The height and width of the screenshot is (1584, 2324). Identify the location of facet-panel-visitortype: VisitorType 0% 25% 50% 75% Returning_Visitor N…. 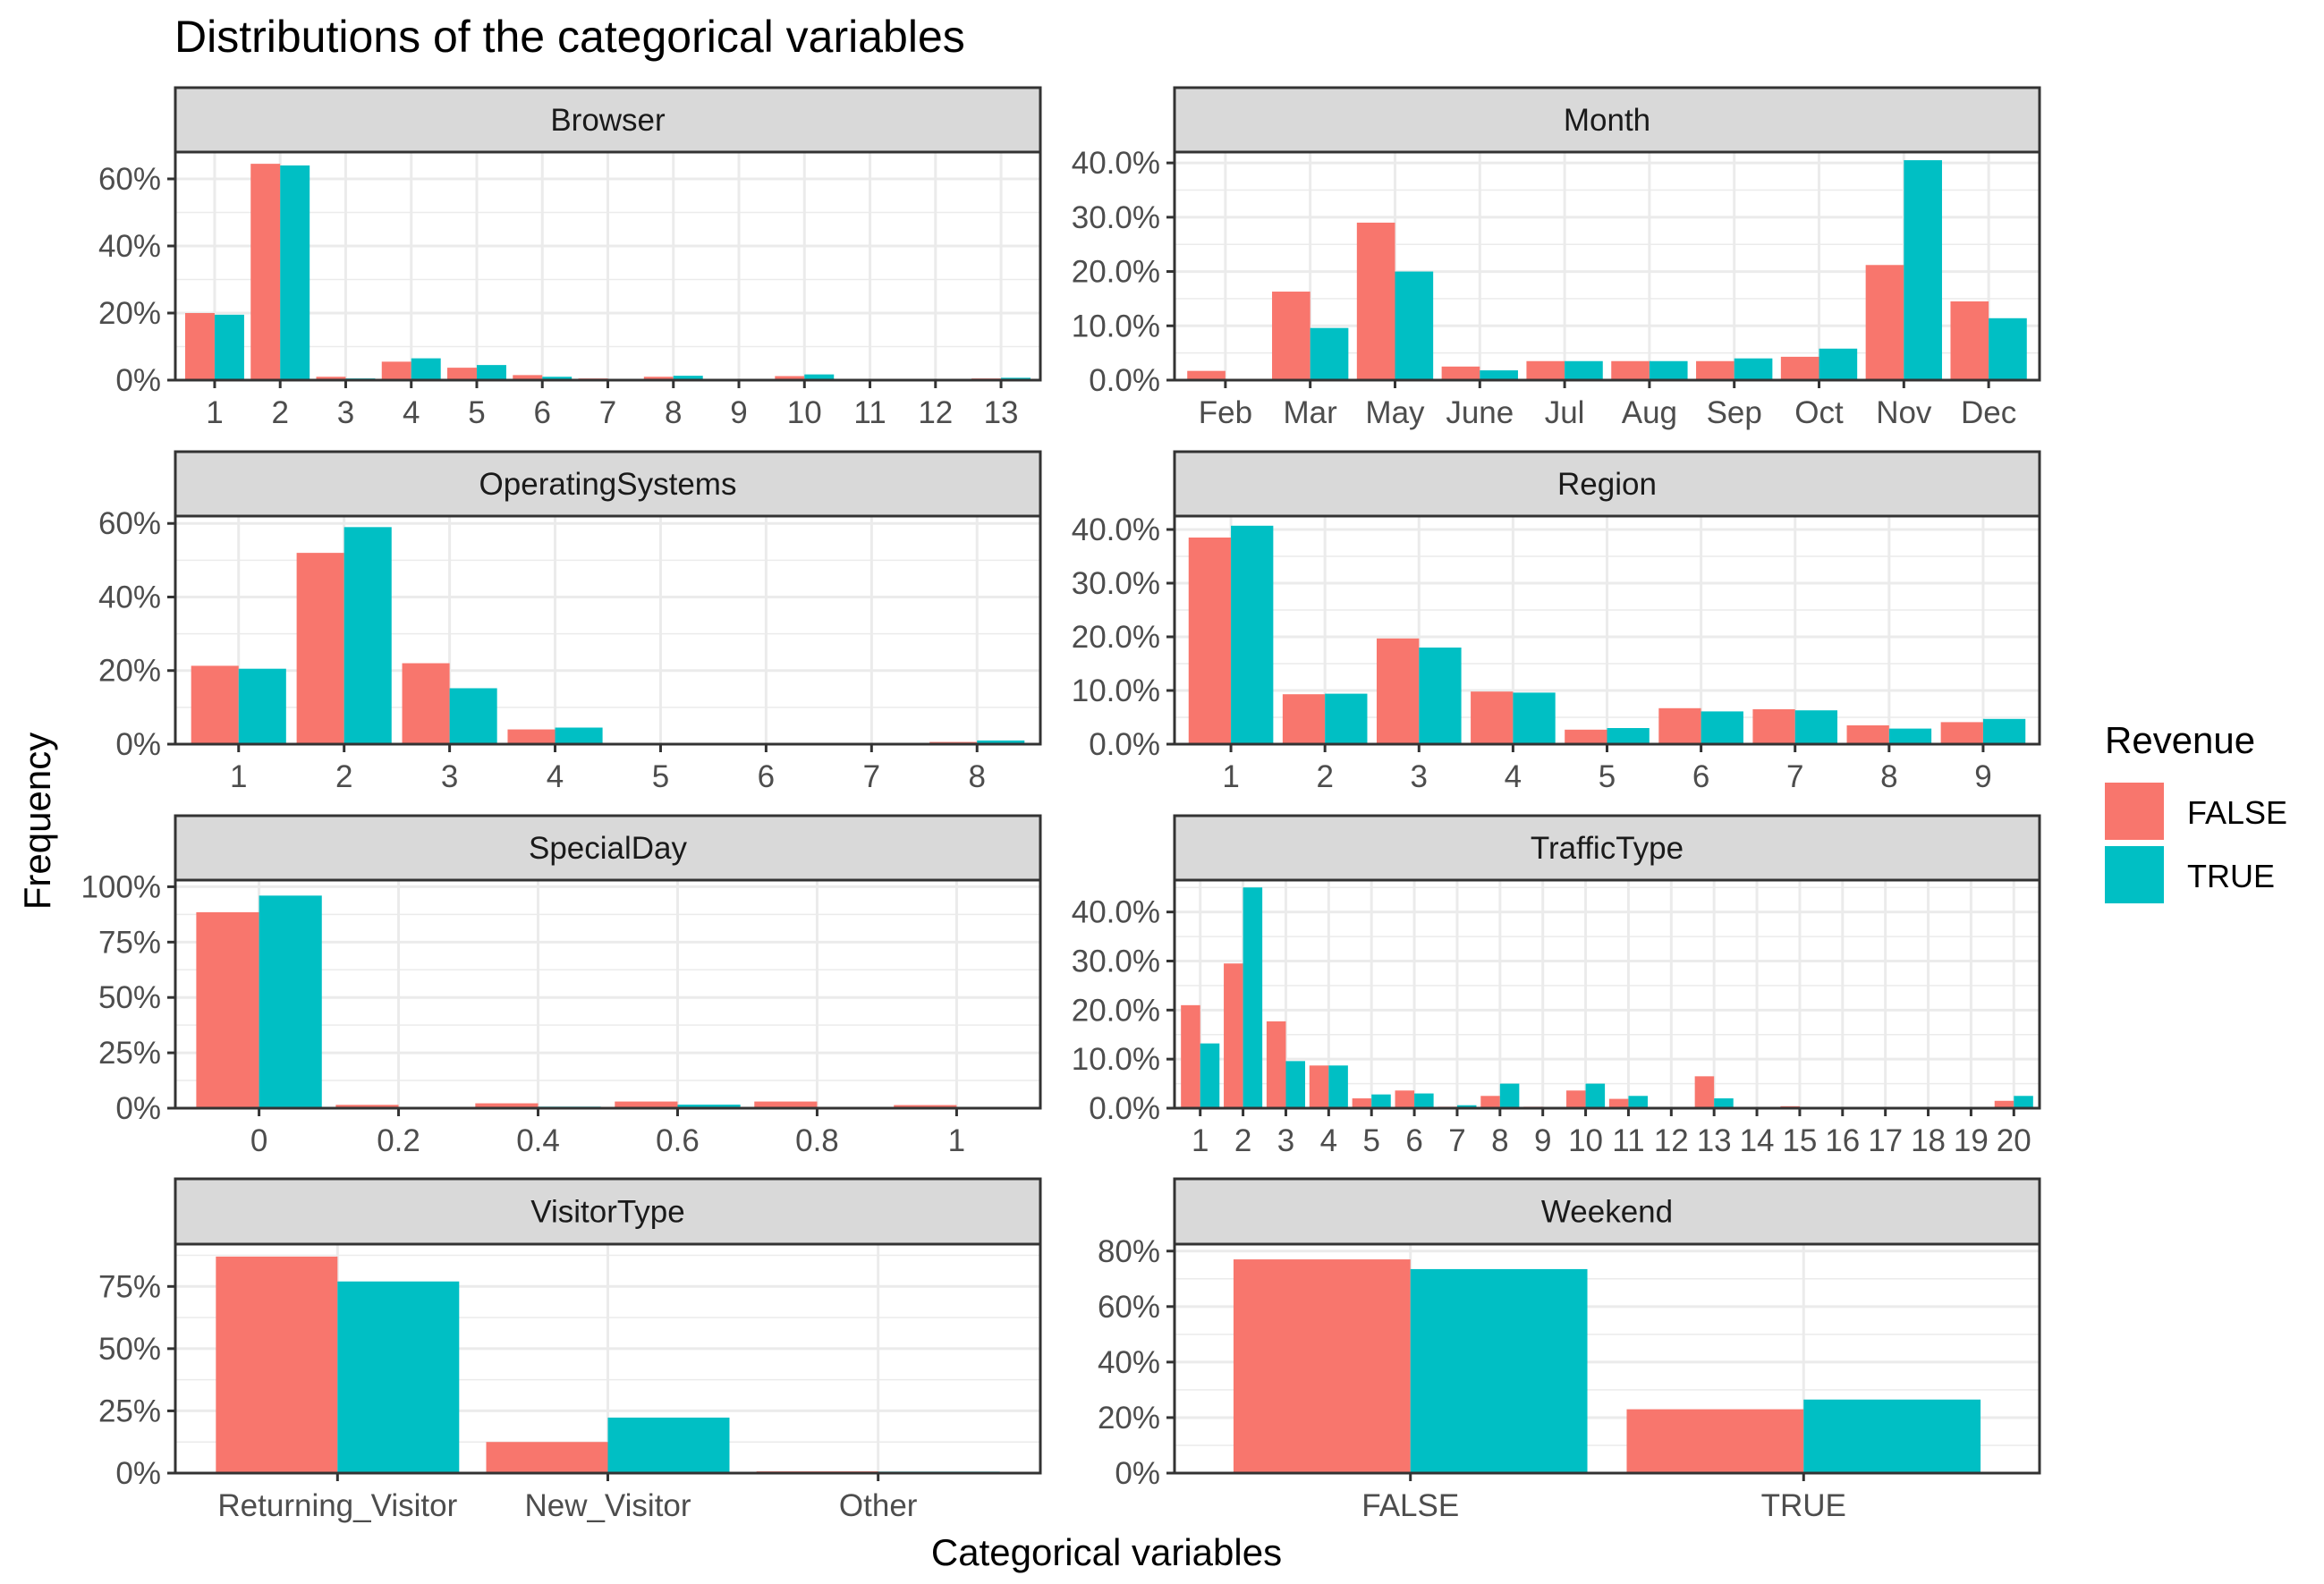
(570, 1350).